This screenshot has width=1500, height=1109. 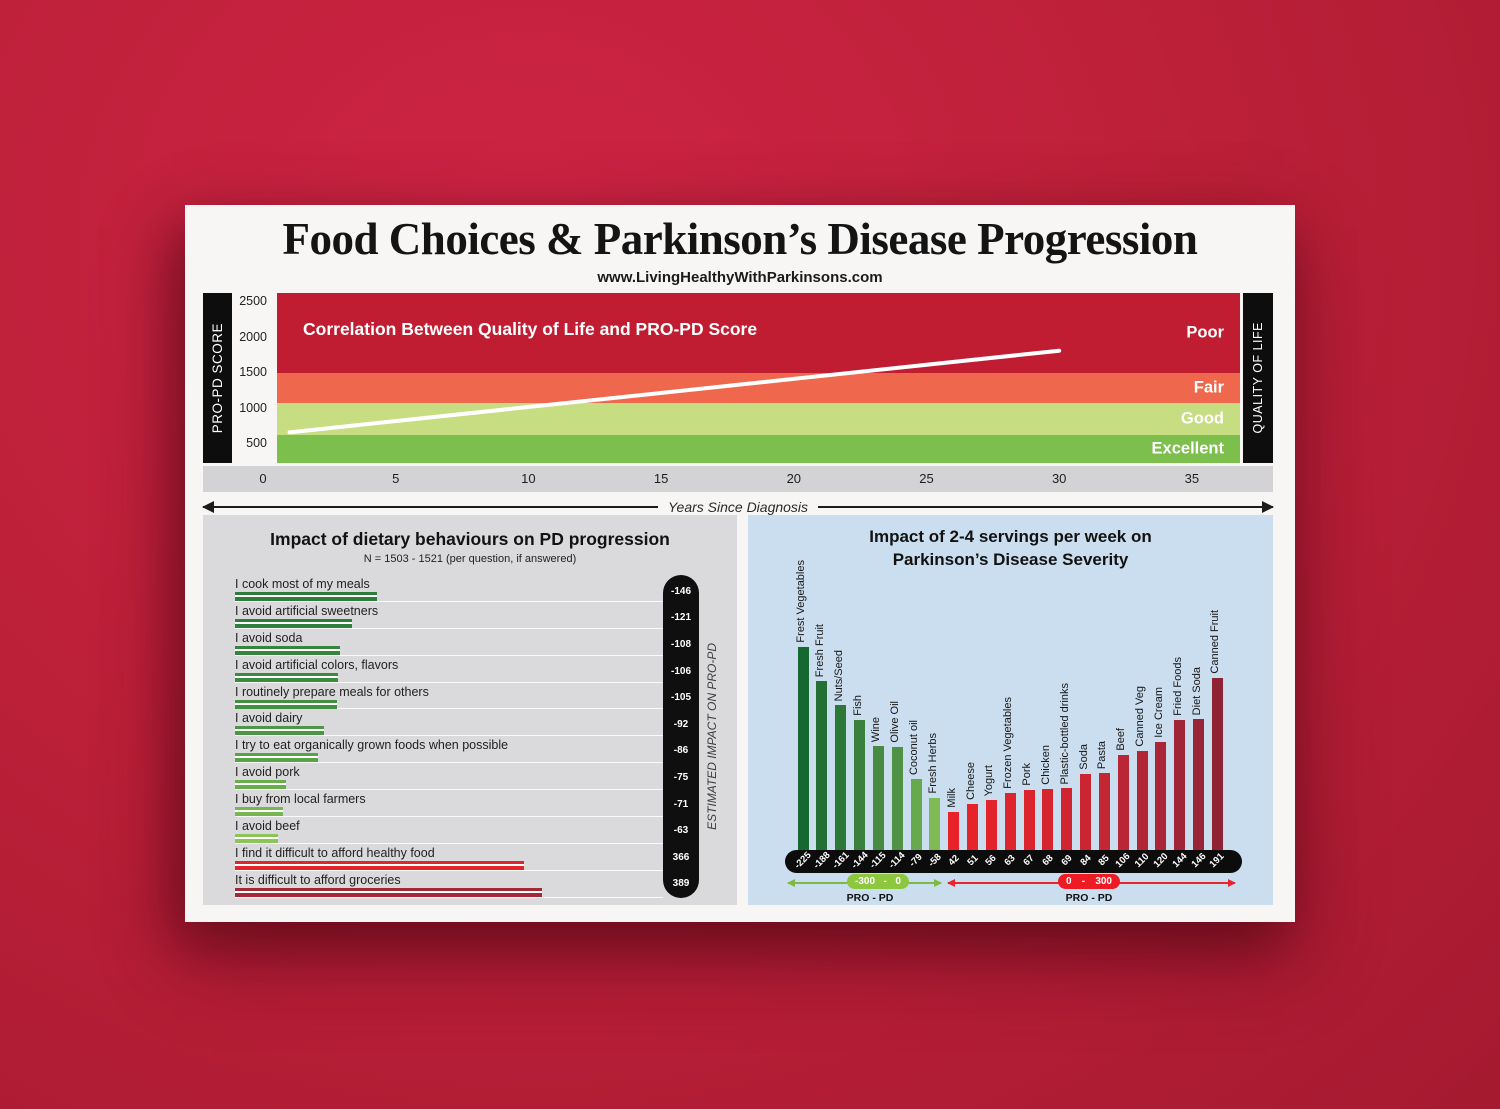 I want to click on serving-label: Wine, so click(x=876, y=729).